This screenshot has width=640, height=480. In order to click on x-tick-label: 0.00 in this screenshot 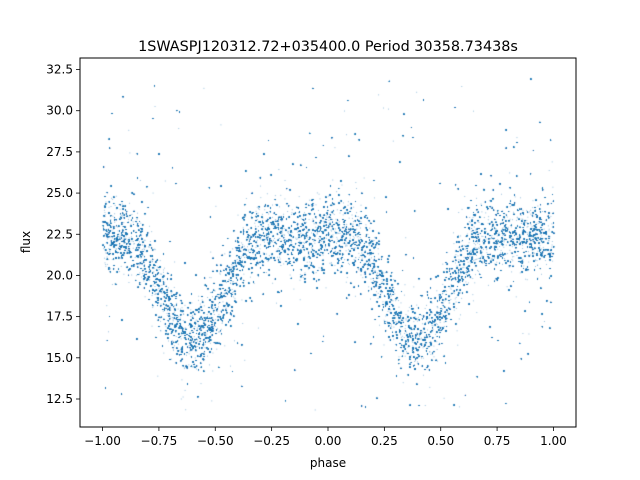, I will do `click(328, 441)`.